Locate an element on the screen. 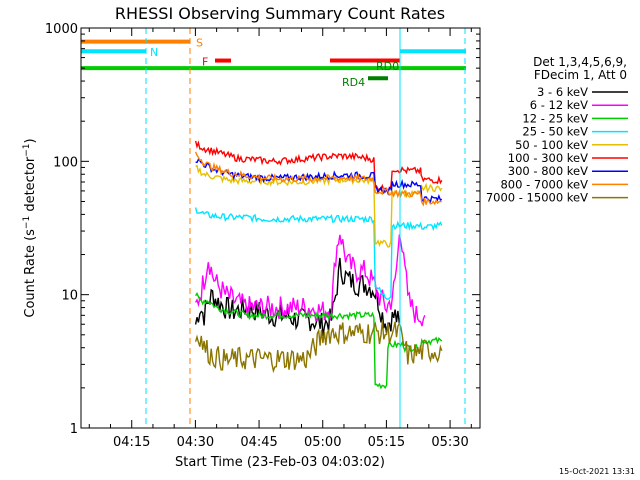  legend-label: 12 - 25 keV is located at coordinates (555, 118).